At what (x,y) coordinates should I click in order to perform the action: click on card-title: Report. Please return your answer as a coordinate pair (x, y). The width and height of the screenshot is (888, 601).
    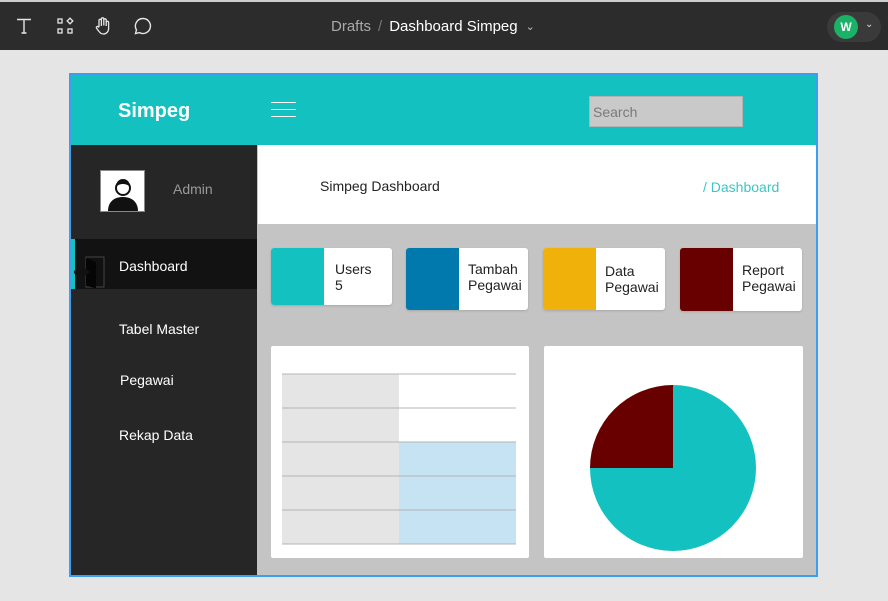
    Looking at the image, I should click on (769, 270).